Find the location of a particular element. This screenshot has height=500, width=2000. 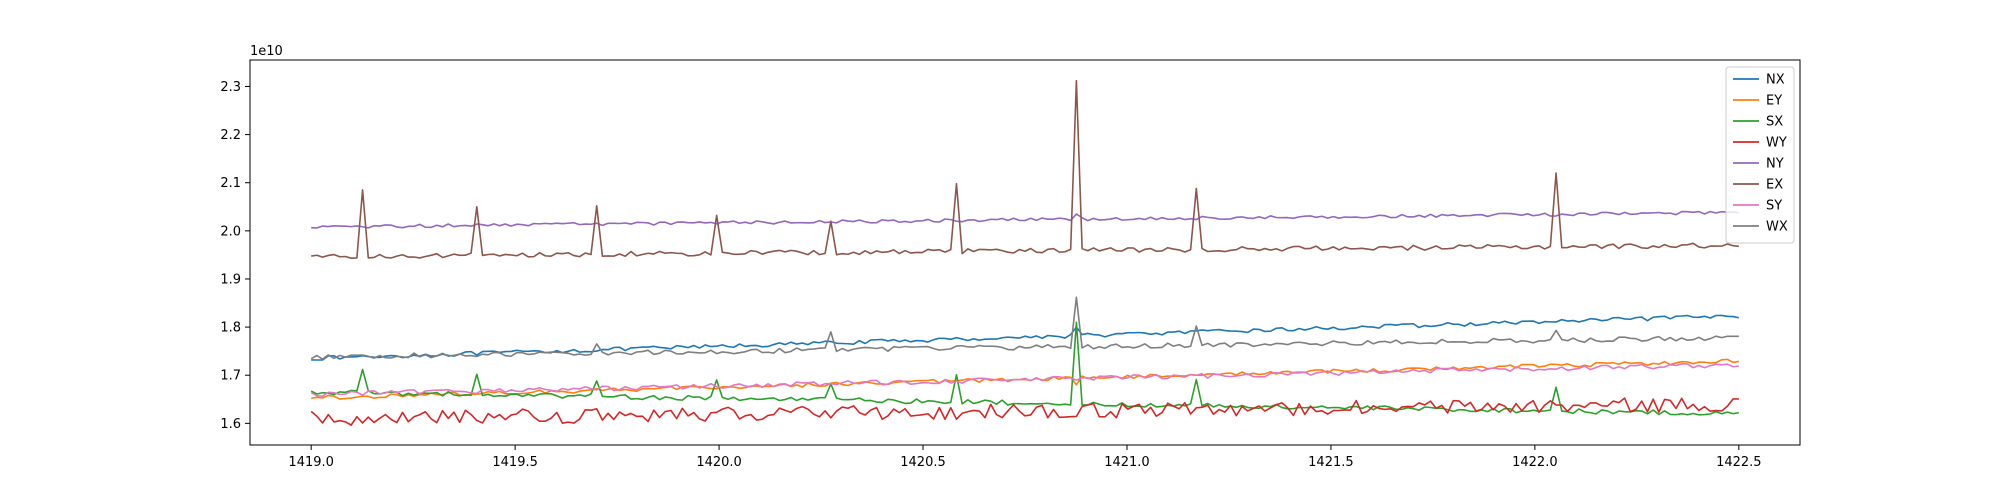

legend-label-sy: SY is located at coordinates (1774, 206).